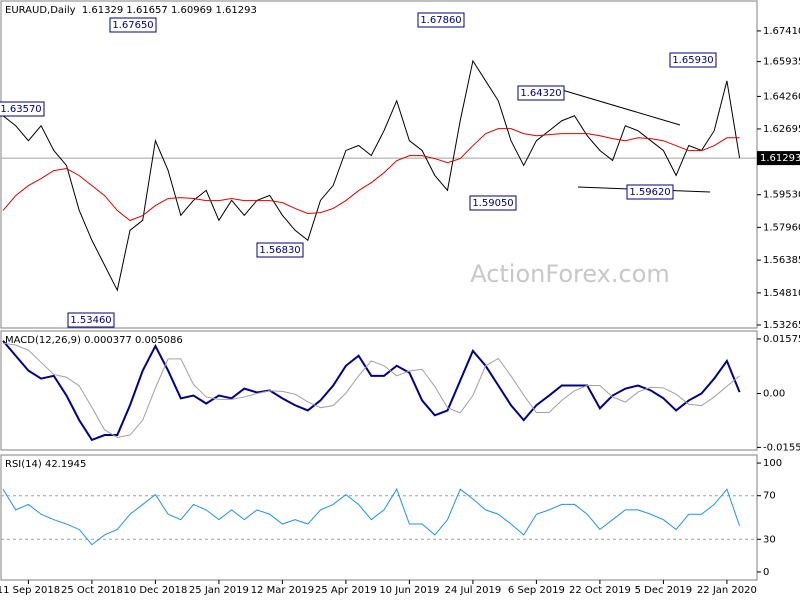 The width and height of the screenshot is (800, 600). Describe the element at coordinates (781, 227) in the screenshot. I see `y-tick-label: 1.57960` at that location.